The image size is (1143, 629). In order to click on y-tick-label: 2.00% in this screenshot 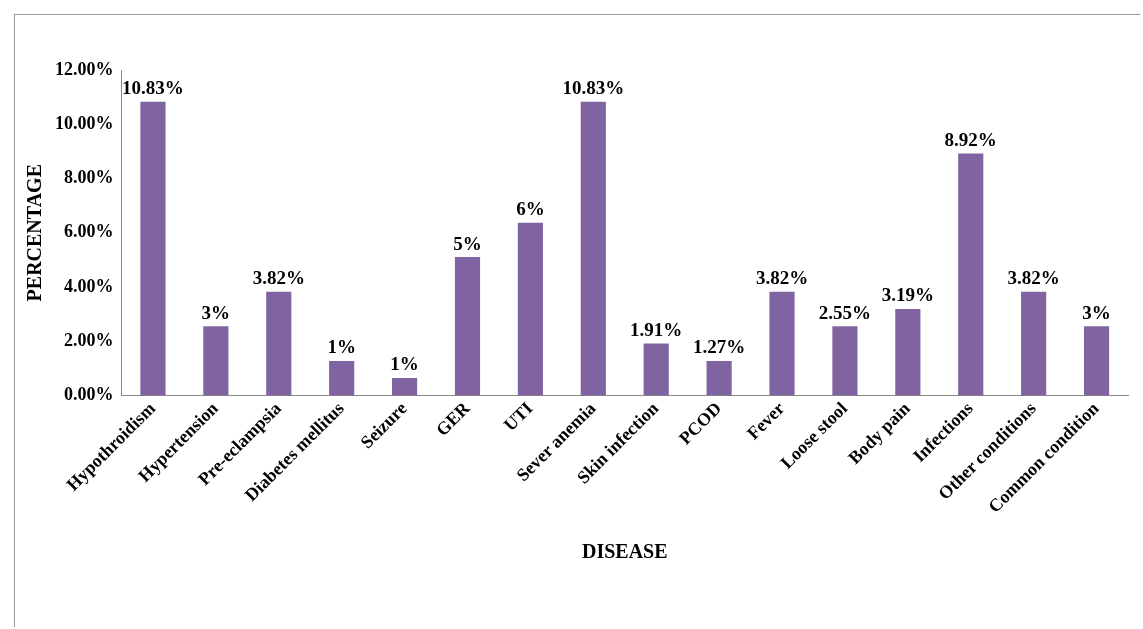, I will do `click(89, 339)`.